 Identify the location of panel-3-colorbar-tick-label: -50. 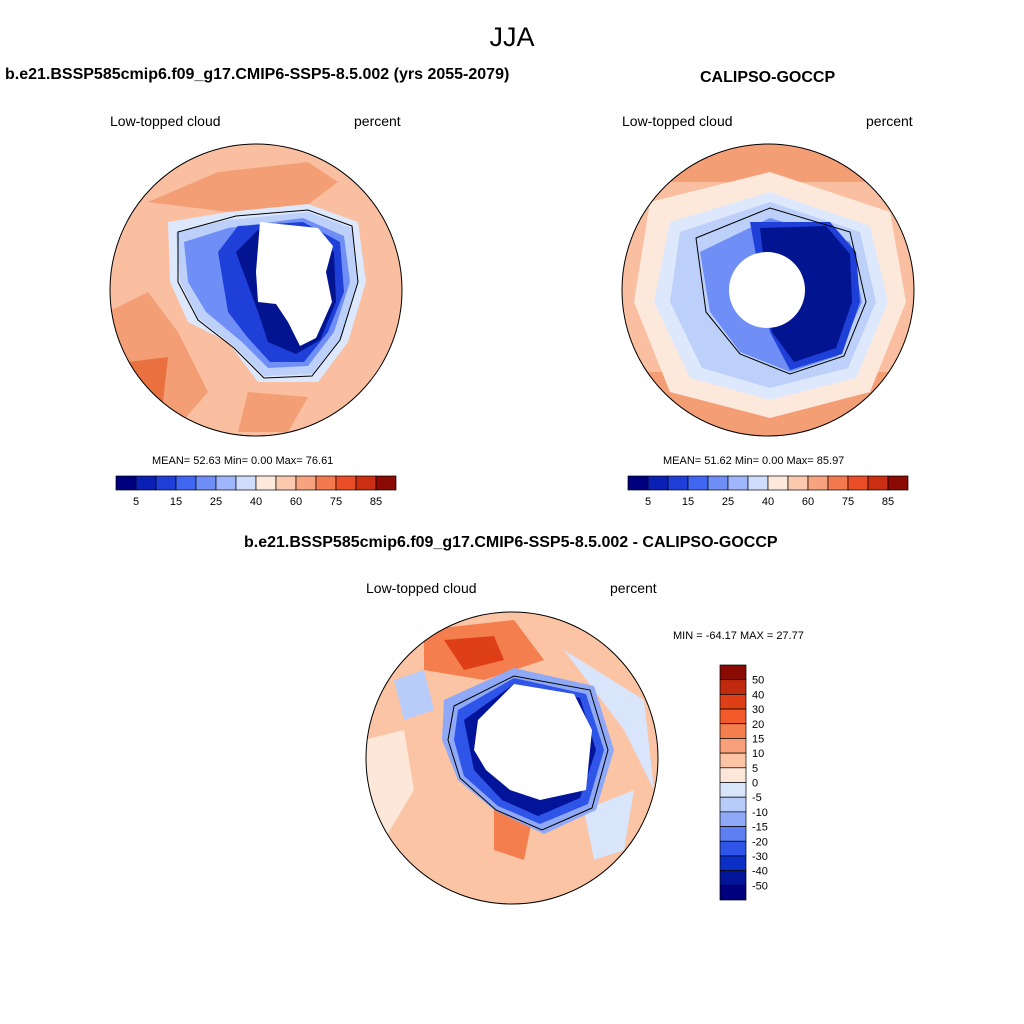
(760, 886).